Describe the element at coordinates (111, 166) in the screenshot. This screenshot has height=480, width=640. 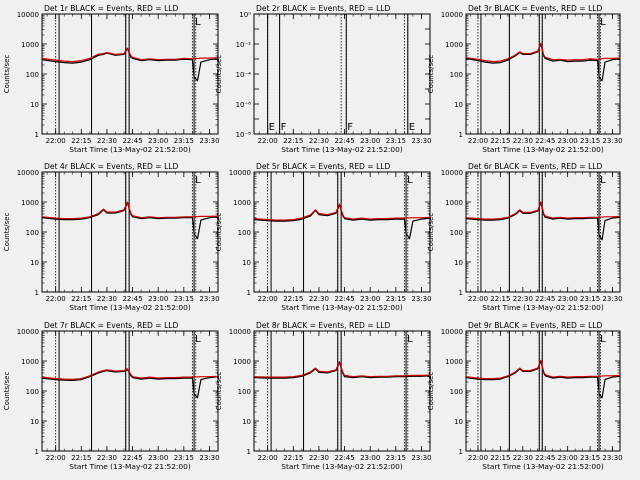
I see `panel-title: Det 4r BLACK = Events, RED = LLD` at that location.